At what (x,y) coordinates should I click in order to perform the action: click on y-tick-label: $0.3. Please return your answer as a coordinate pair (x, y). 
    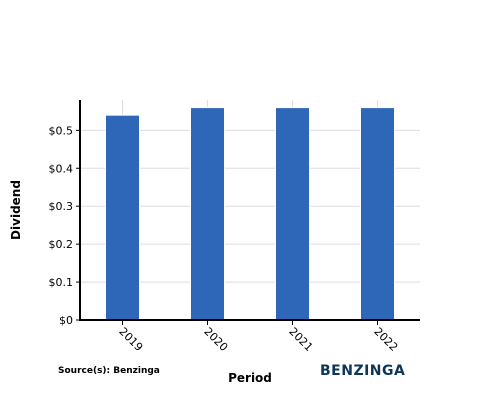
    Looking at the image, I should click on (61, 206).